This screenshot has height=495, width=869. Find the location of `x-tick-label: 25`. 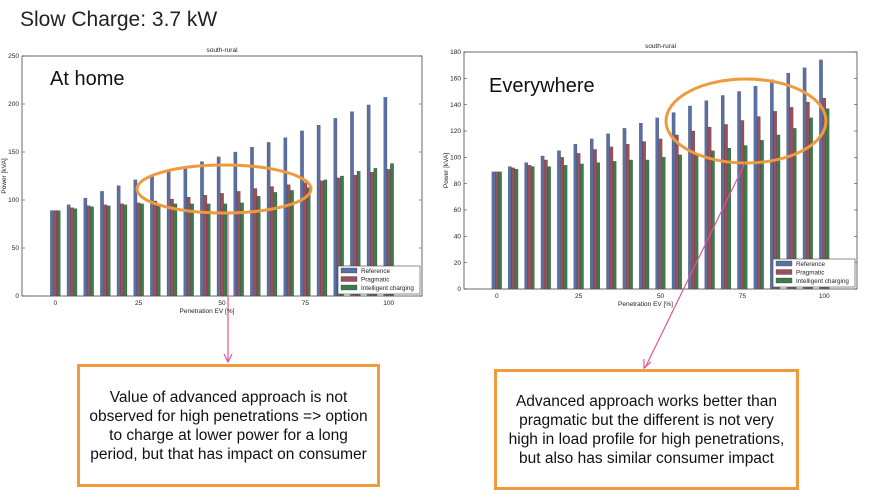

x-tick-label: 25 is located at coordinates (579, 296).